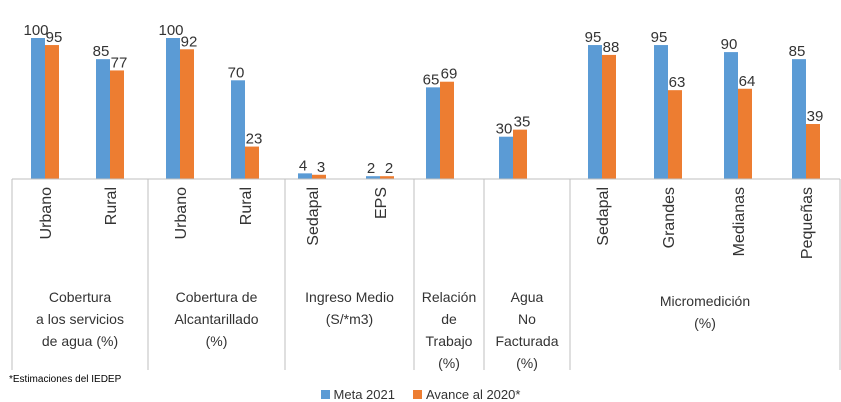 The image size is (841, 402). What do you see at coordinates (705, 323) in the screenshot?
I see `group-label-5-line-1: (%)` at bounding box center [705, 323].